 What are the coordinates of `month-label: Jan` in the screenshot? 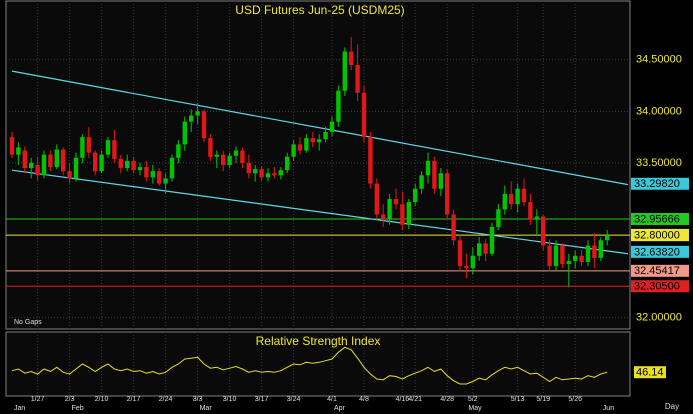 It's located at (19, 408).